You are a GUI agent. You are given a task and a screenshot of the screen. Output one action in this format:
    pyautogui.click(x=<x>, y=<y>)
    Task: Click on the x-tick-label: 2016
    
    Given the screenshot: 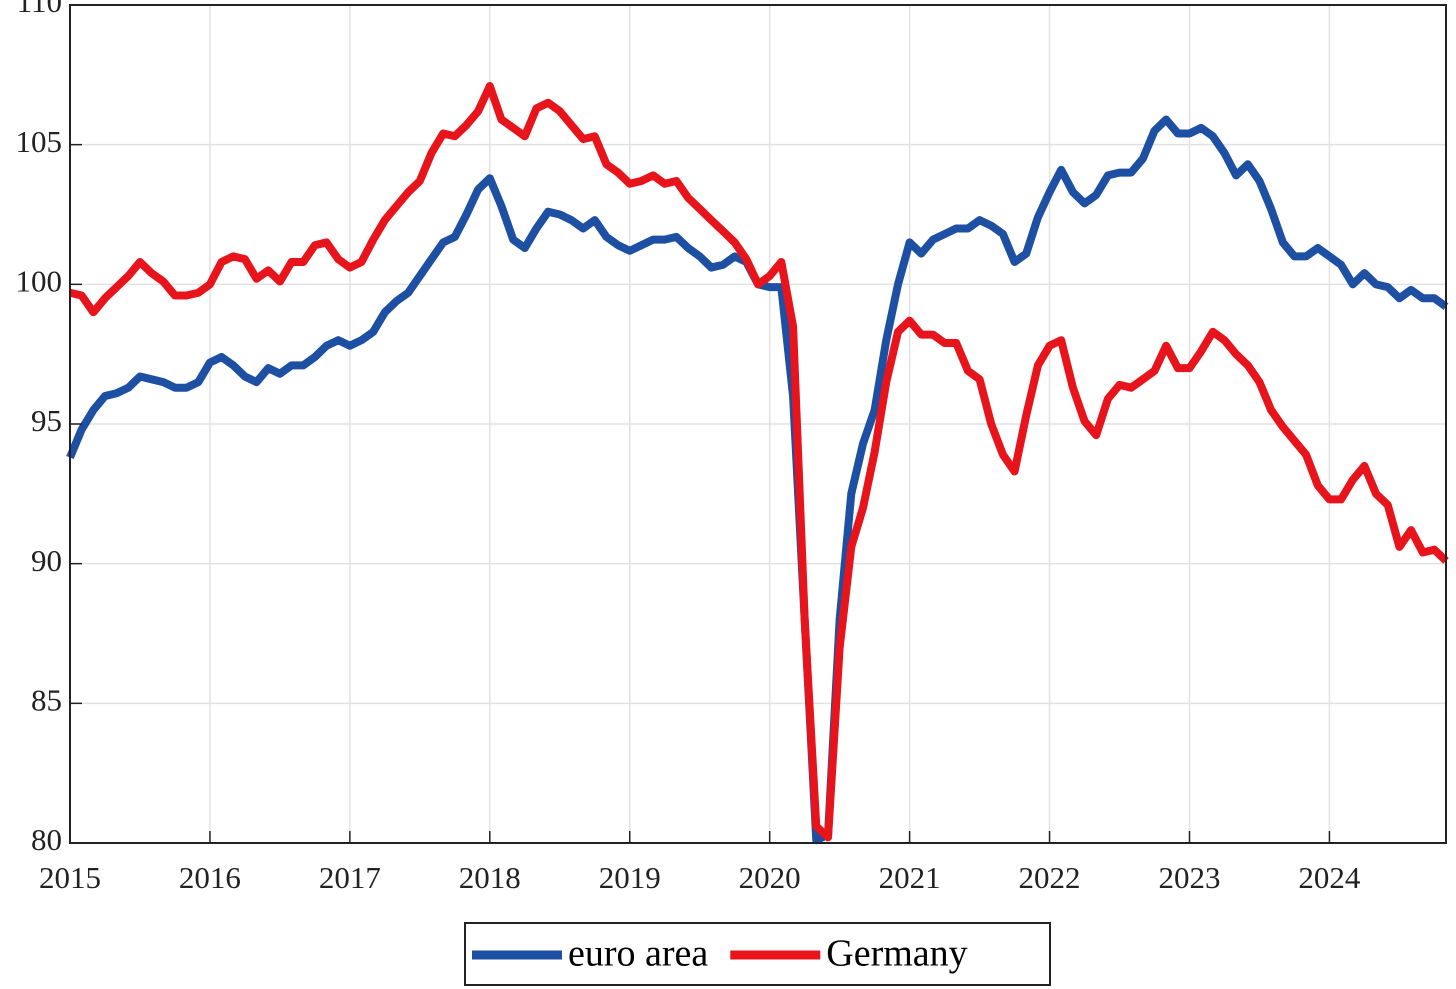 What is the action you would take?
    pyautogui.click(x=210, y=877)
    